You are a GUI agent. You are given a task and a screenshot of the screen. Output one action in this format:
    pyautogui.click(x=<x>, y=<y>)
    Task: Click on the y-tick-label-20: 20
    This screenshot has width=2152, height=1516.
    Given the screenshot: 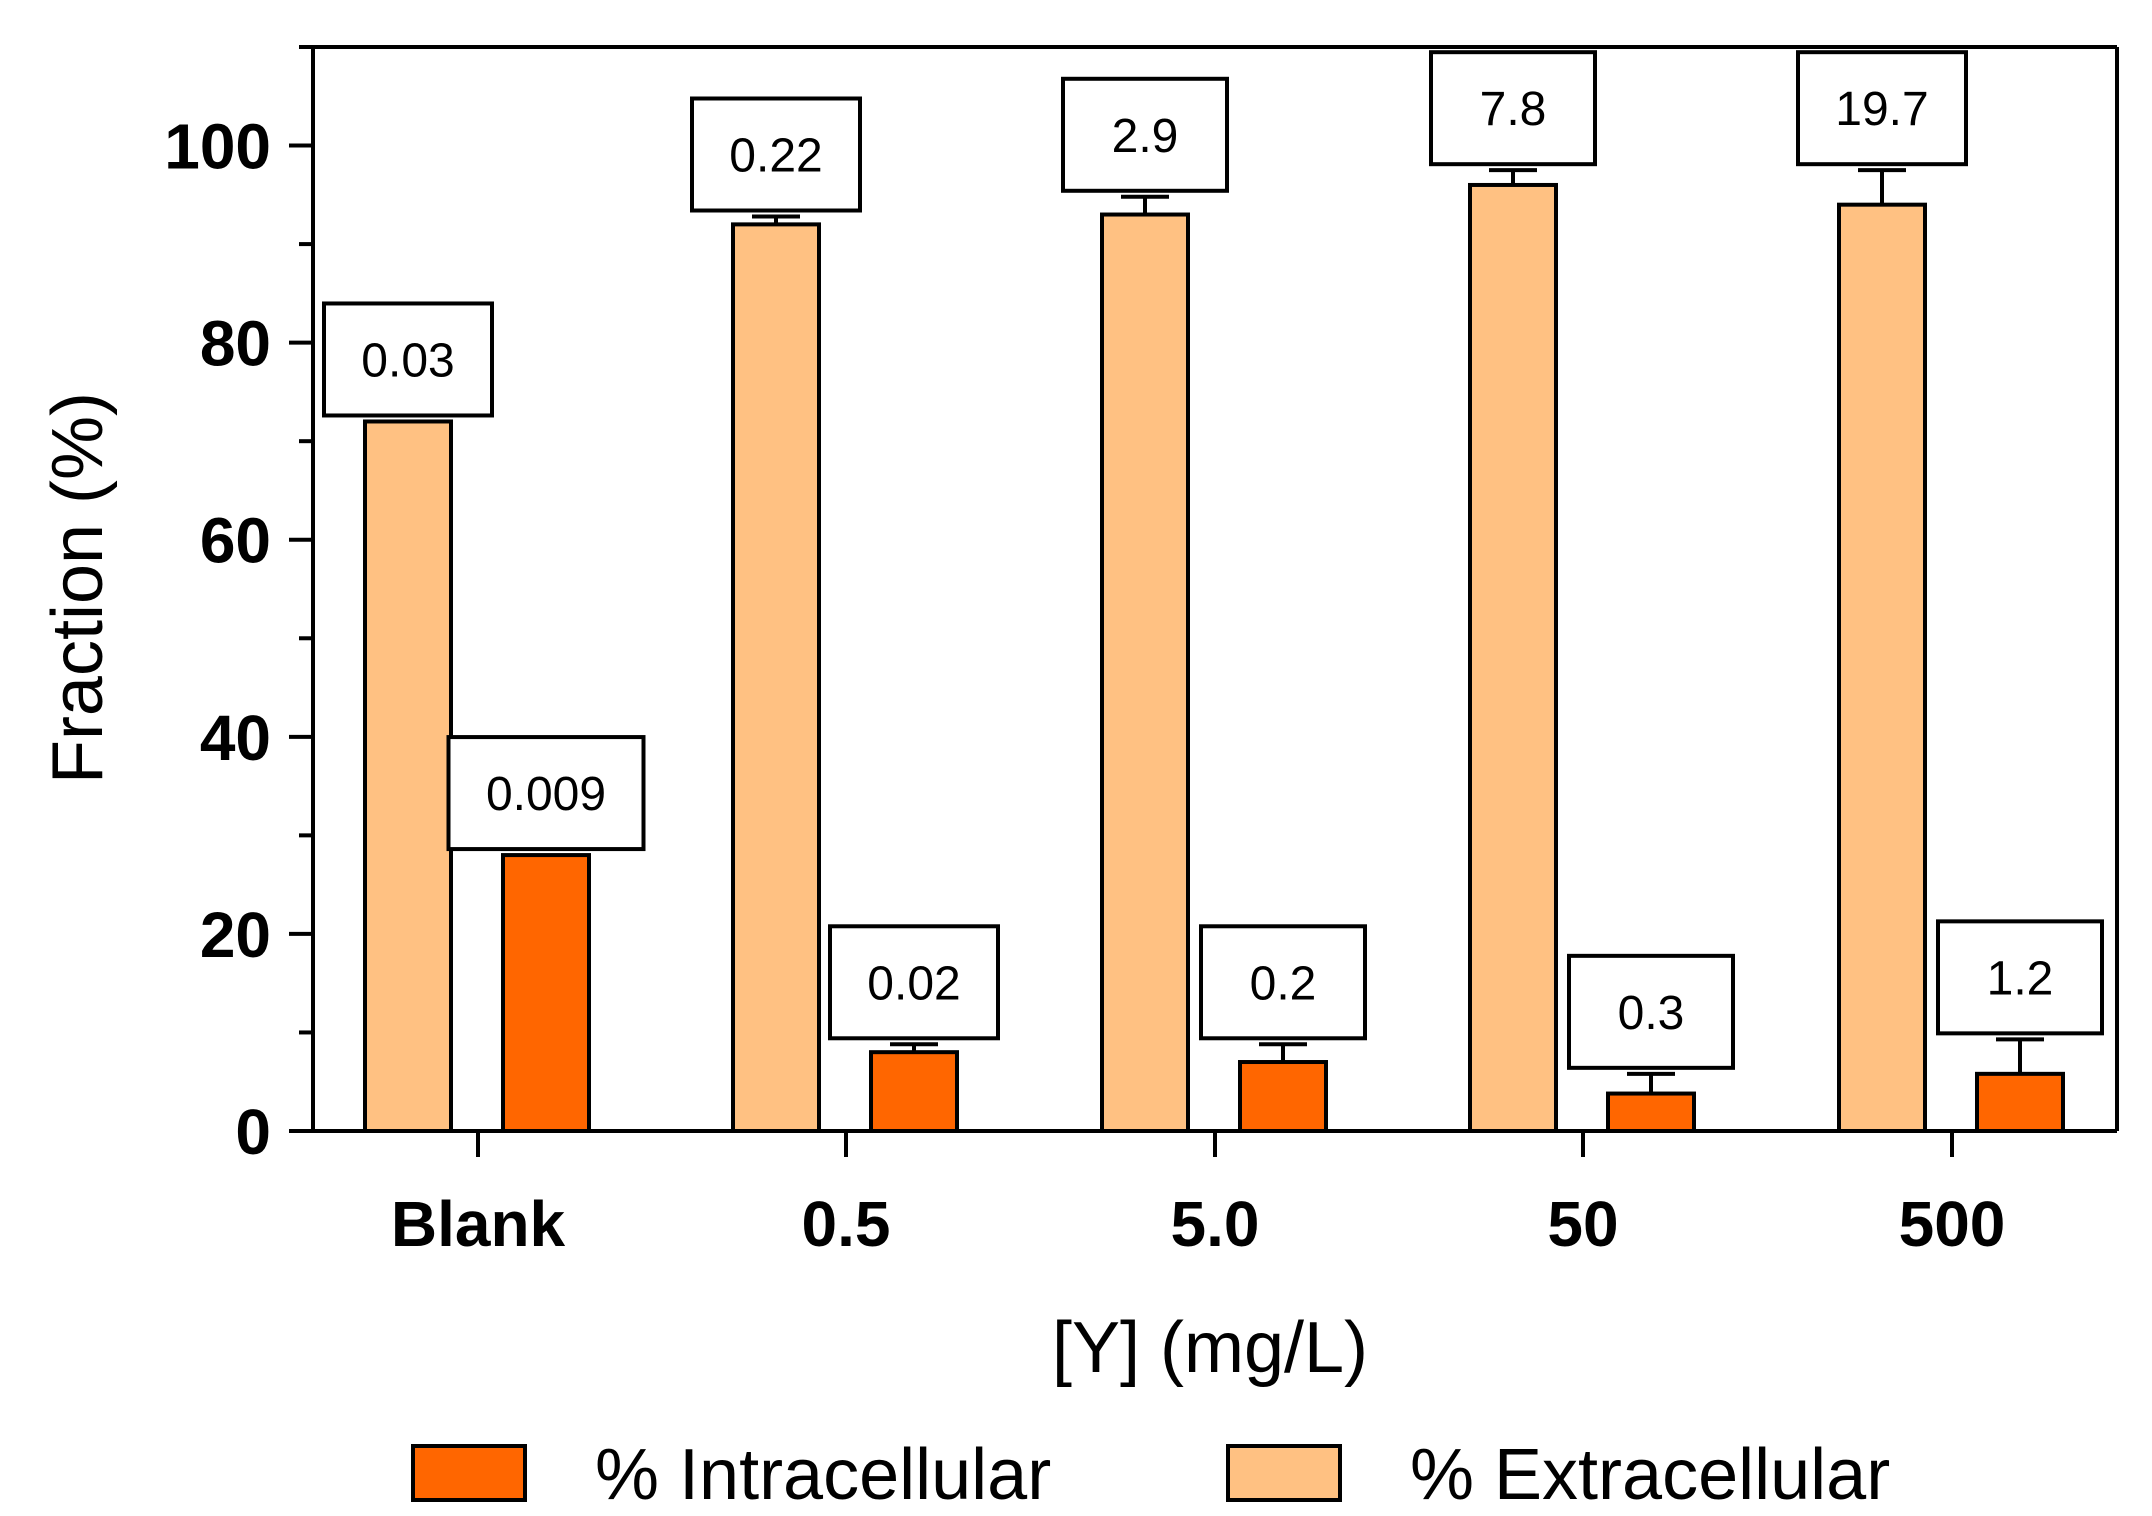 What is the action you would take?
    pyautogui.click(x=235, y=935)
    